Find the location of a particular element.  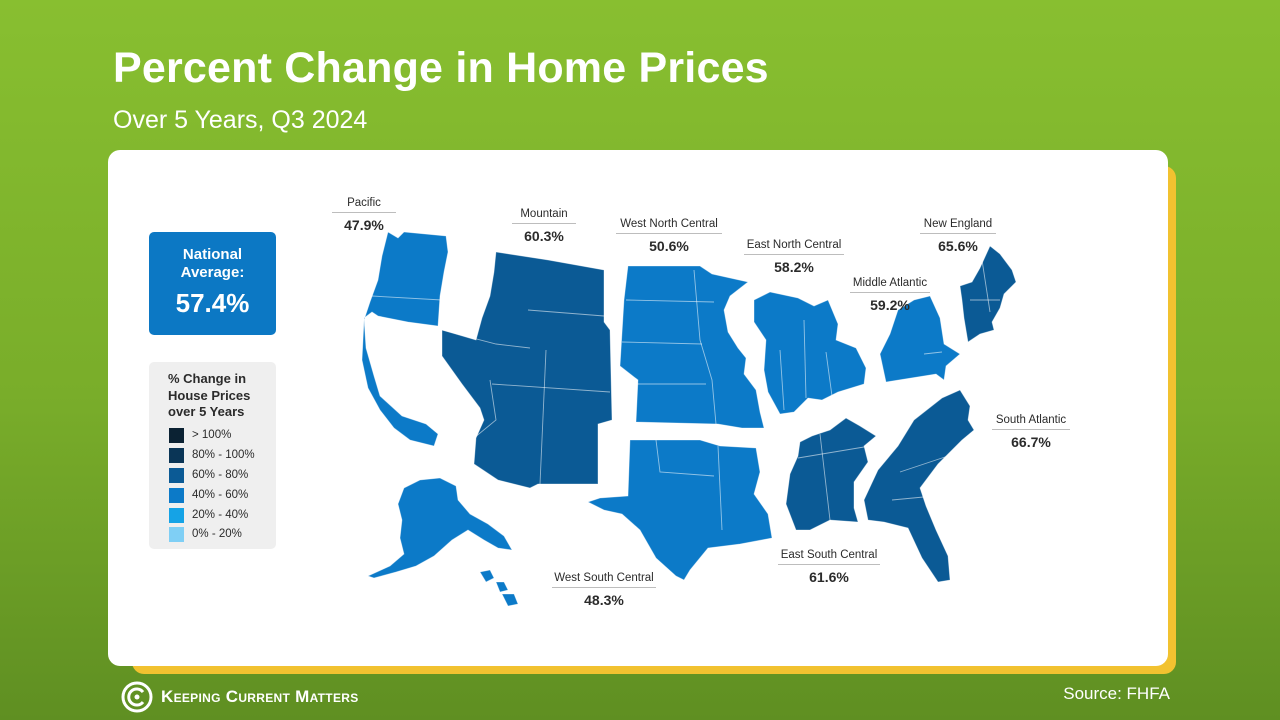

brand-name: Keeping Current Matters is located at coordinates (260, 696).